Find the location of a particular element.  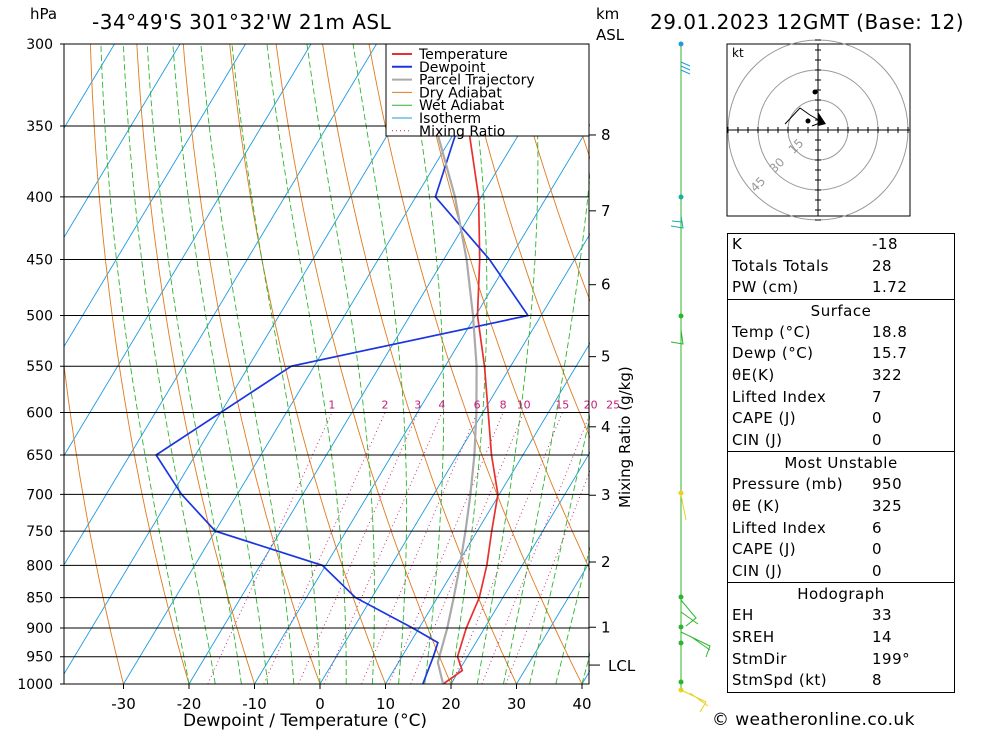

stat-row-mu-li: Lifted Index 6 is located at coordinates (841, 529).